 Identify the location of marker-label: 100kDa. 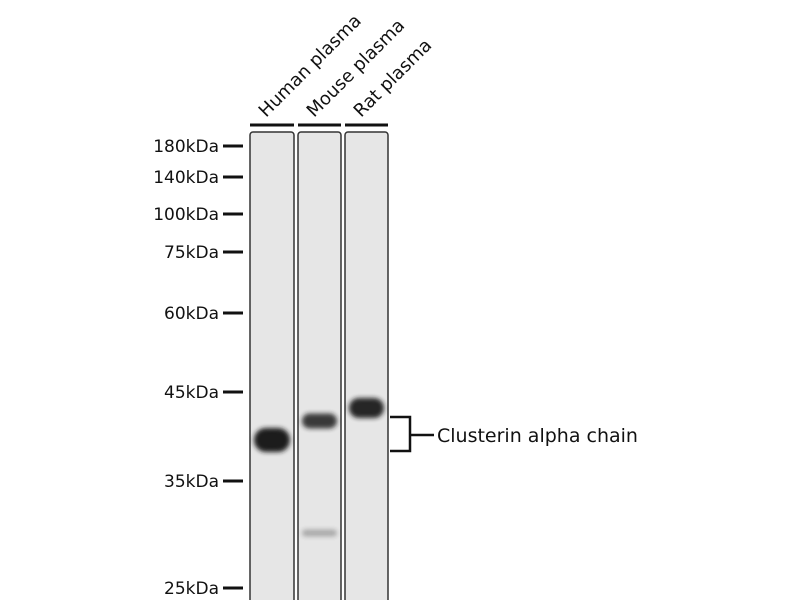
(186, 215).